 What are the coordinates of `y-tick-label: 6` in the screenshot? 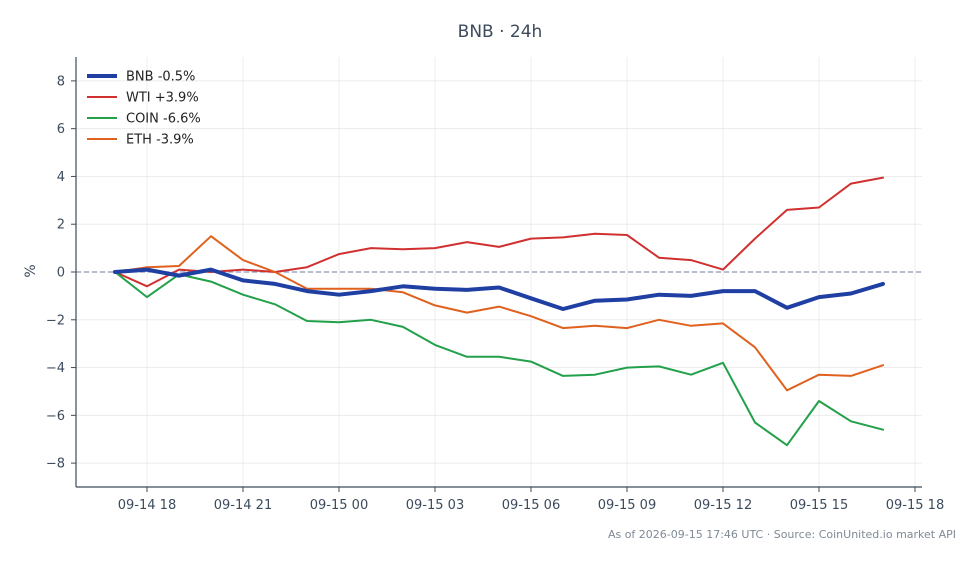 It's located at (61, 129).